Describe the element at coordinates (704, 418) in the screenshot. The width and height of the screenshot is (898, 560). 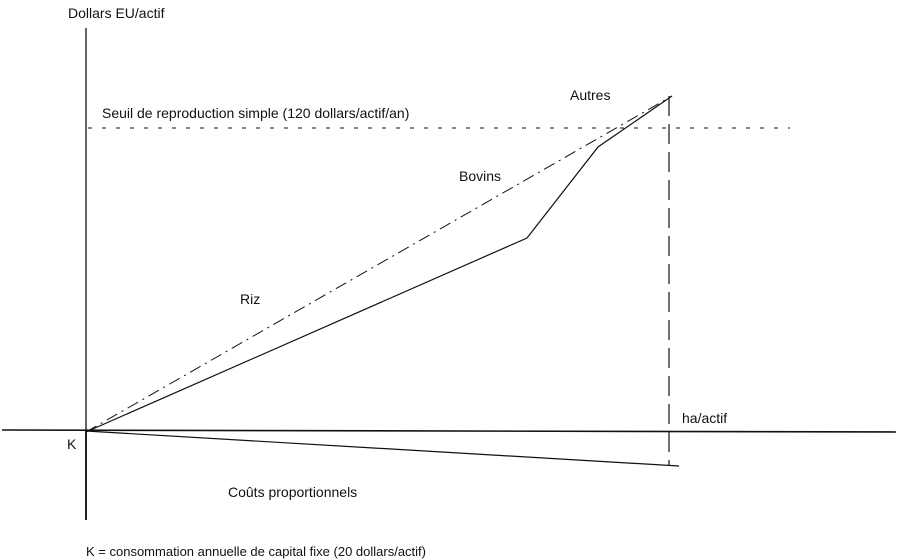
I see `x-axis-label: ha/actif` at that location.